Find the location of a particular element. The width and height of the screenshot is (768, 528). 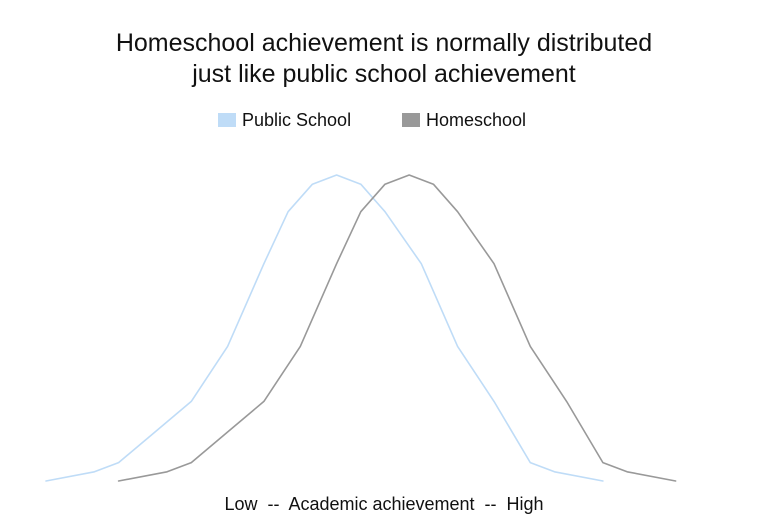

chart-title-line-2: just like public school achievement is located at coordinates (384, 74).